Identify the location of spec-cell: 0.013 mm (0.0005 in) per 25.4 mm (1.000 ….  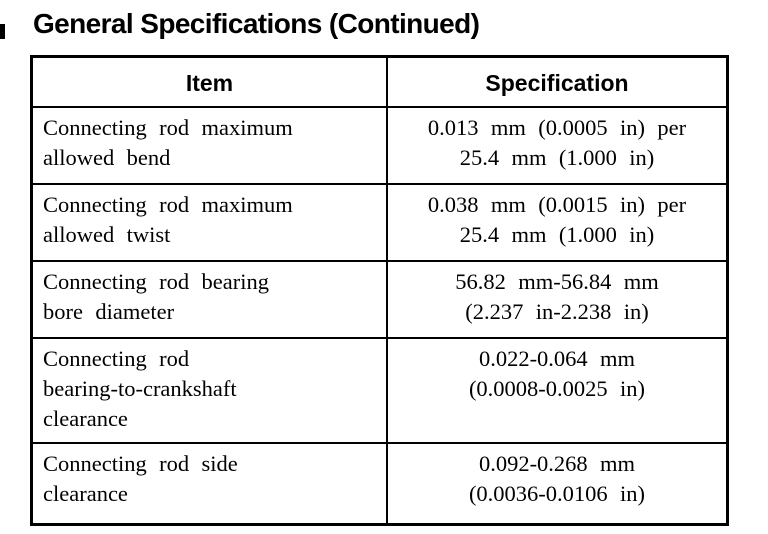
(557, 145).